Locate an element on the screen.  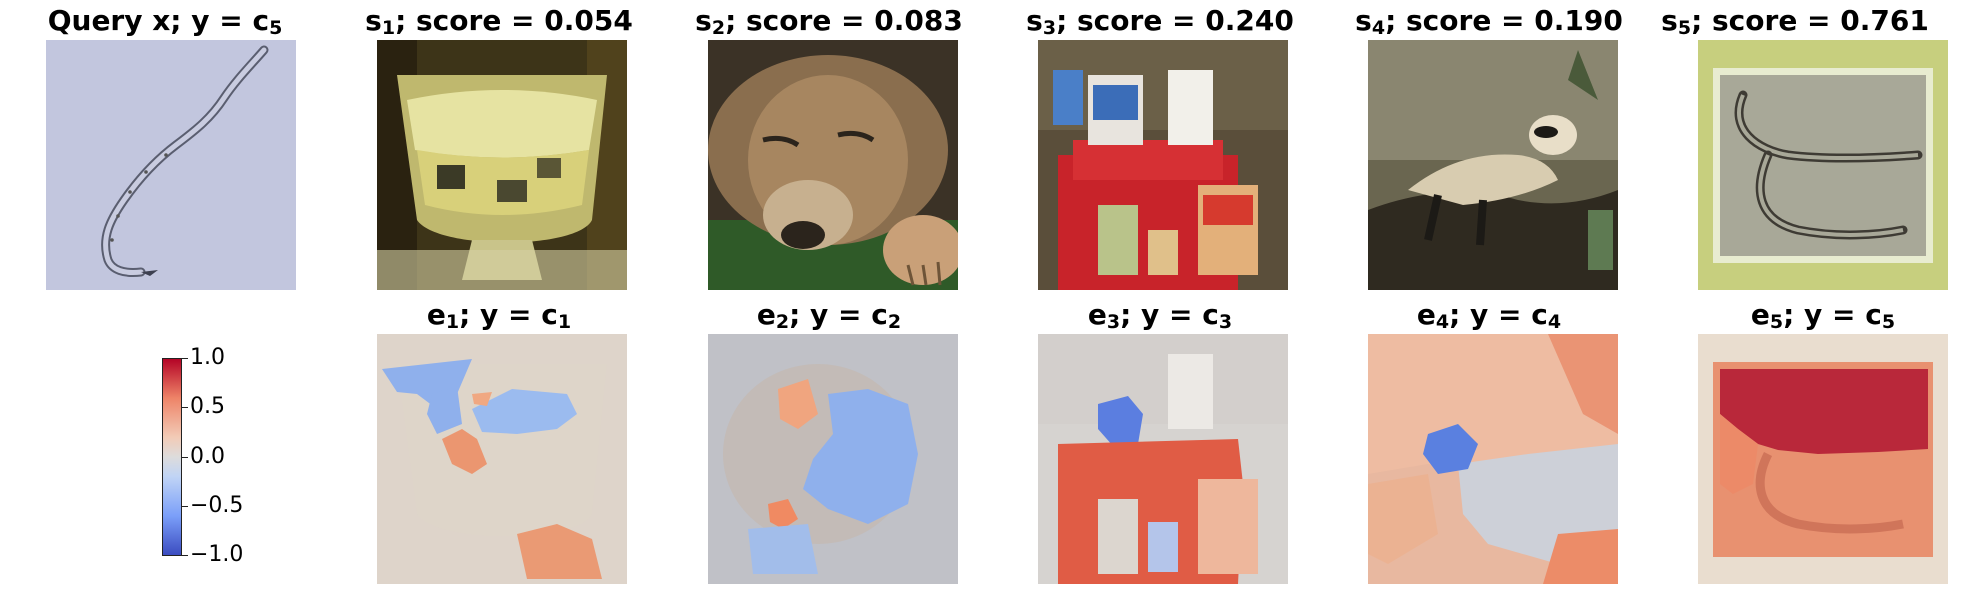
e1-title: e1; y = c1 is located at coordinates (499, 315).